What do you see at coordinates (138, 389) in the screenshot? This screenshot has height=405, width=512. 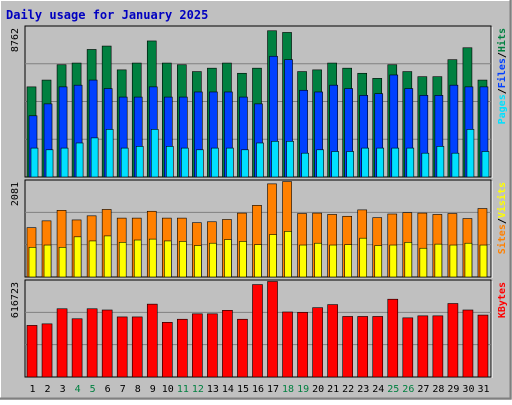 I see `x-label-day-8: 8` at bounding box center [138, 389].